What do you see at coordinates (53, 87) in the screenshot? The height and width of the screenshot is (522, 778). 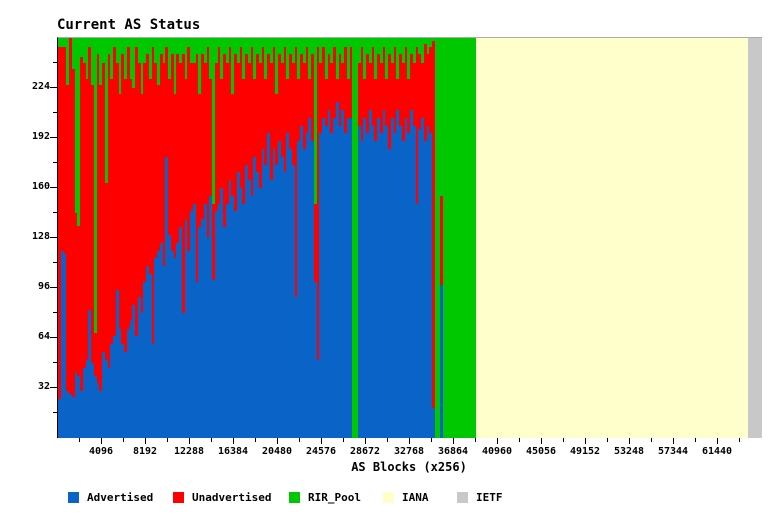 I see `y-tick` at bounding box center [53, 87].